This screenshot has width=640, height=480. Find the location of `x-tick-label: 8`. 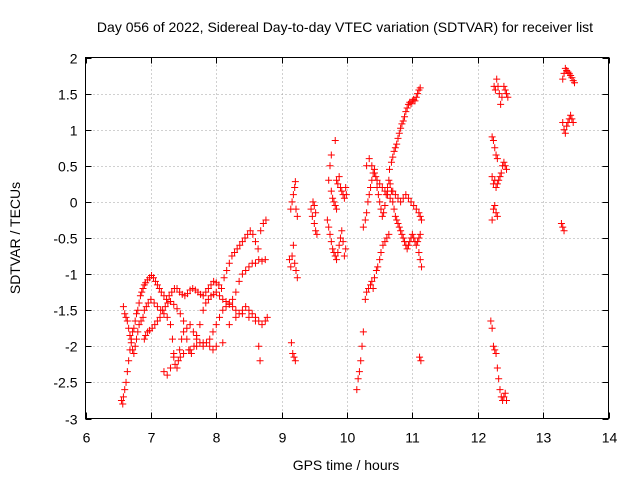

x-tick-label: 8 is located at coordinates (217, 438).